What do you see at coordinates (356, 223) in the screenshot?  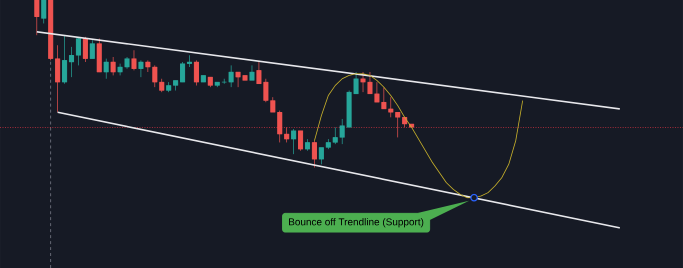 I see `text: Bounce off Trendline (Support)` at bounding box center [356, 223].